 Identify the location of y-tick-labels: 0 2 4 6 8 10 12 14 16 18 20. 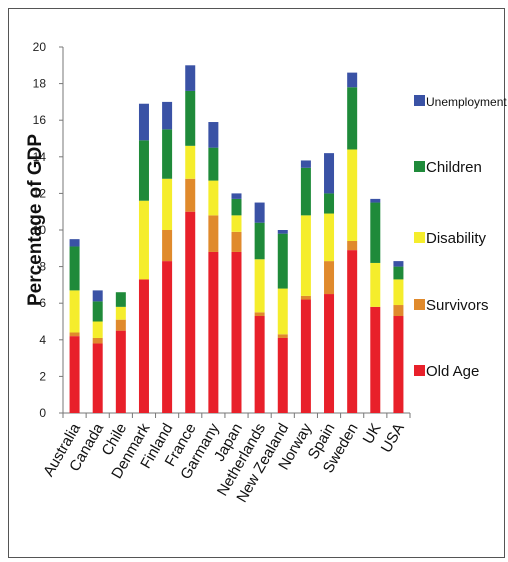
(40, 230).